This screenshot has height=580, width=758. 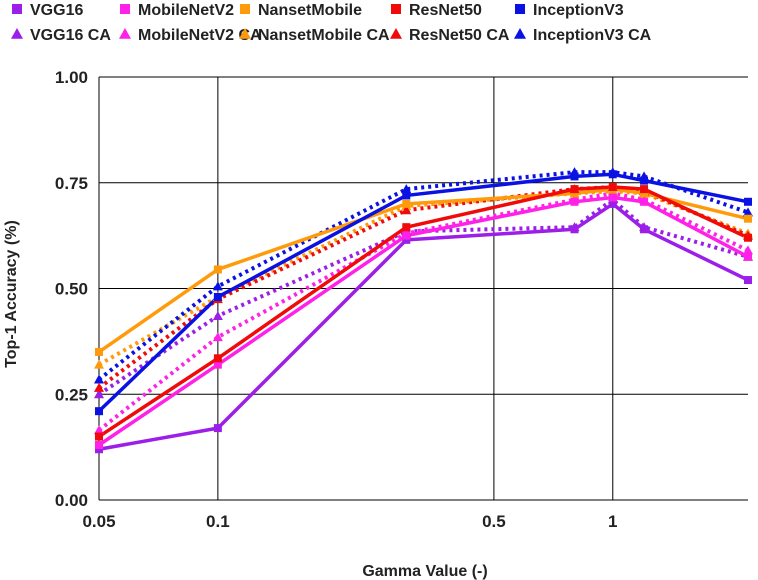 What do you see at coordinates (99, 364) in the screenshot?
I see `data-point-nansetmobile-ca` at bounding box center [99, 364].